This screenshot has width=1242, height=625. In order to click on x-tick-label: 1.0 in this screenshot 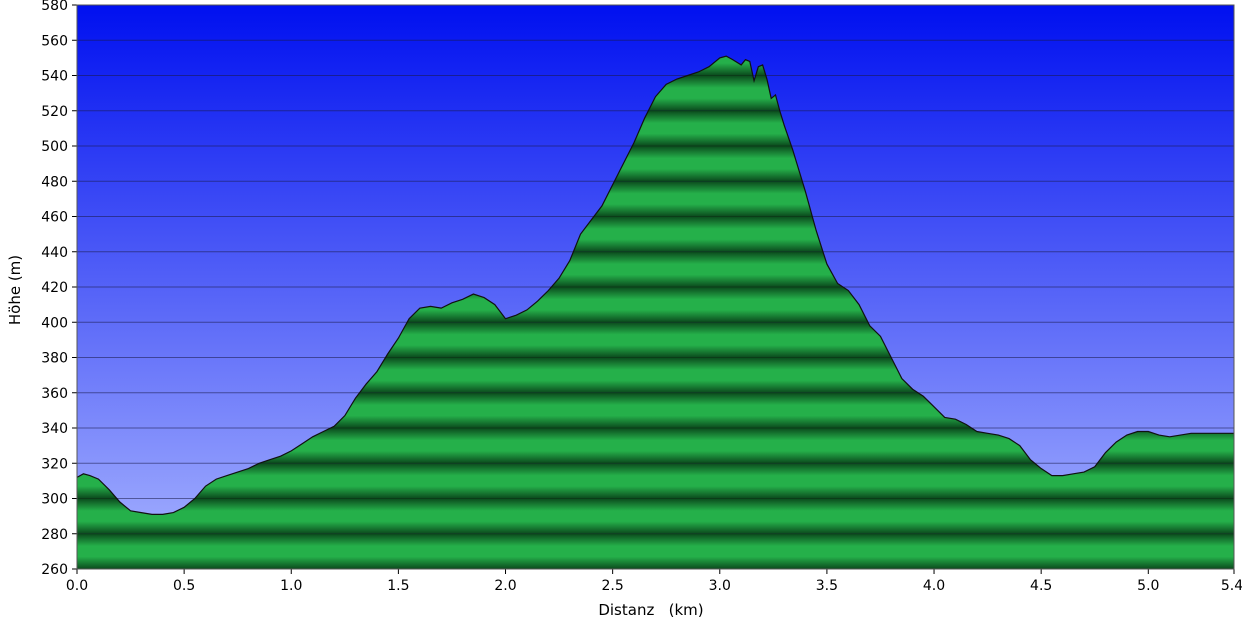, I will do `click(291, 586)`.